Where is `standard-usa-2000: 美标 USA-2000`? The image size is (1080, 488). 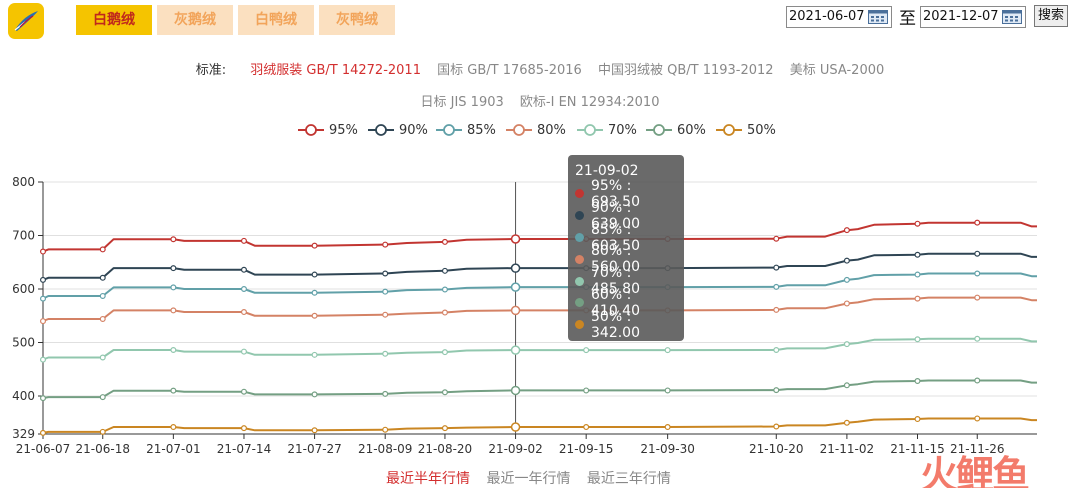
standard-usa-2000: 美标 USA-2000 is located at coordinates (837, 70).